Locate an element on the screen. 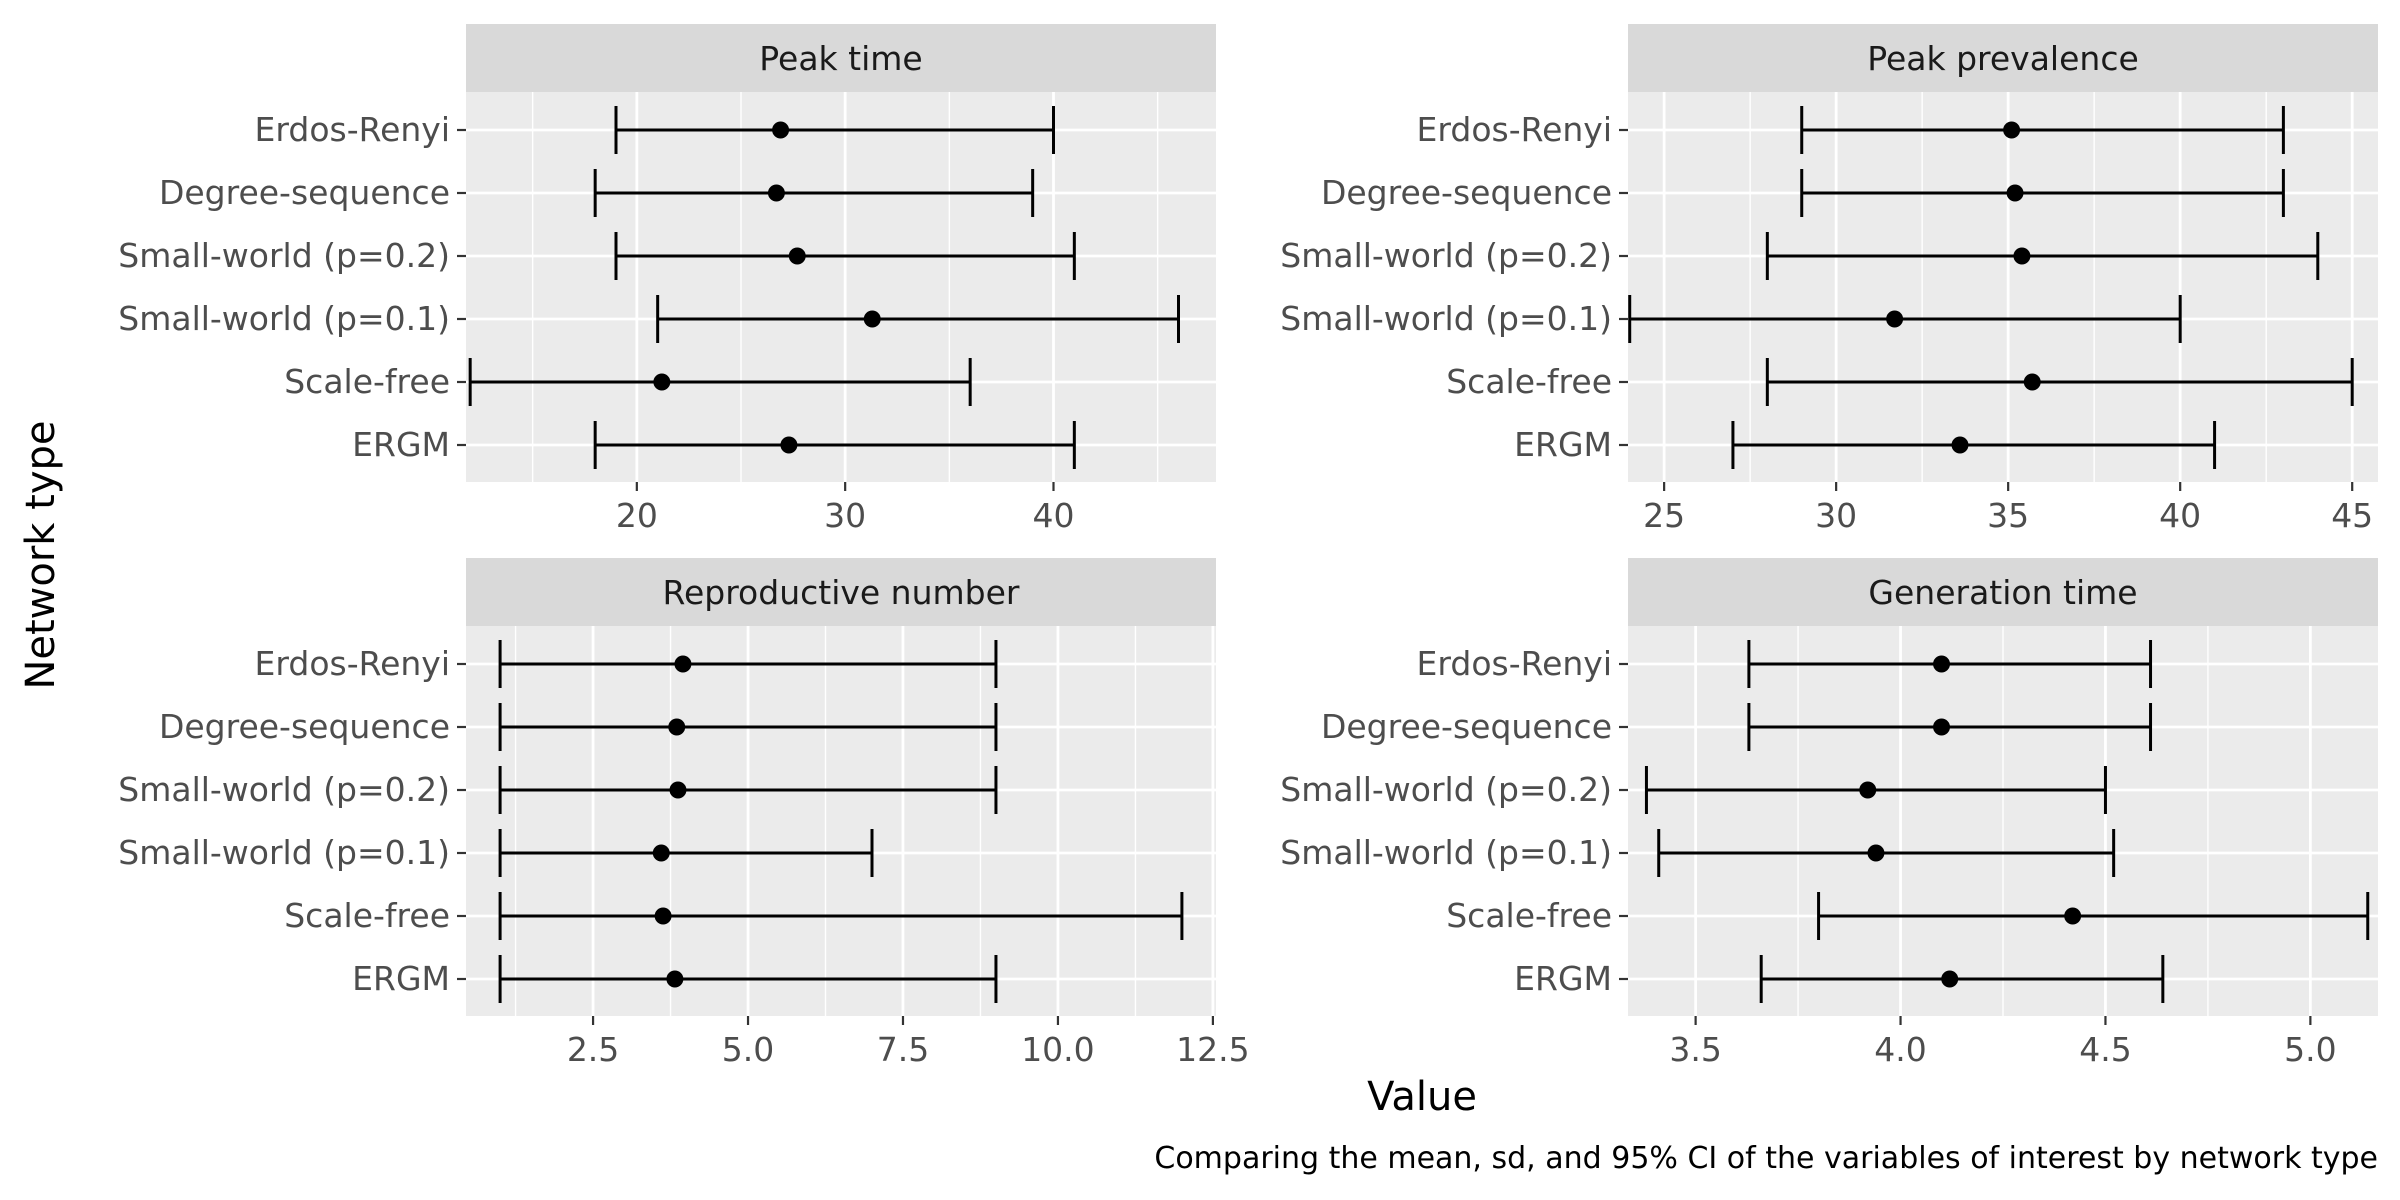 Image resolution: width=2400 pixels, height=1200 pixels. facet-title: Generation time is located at coordinates (2002, 592).